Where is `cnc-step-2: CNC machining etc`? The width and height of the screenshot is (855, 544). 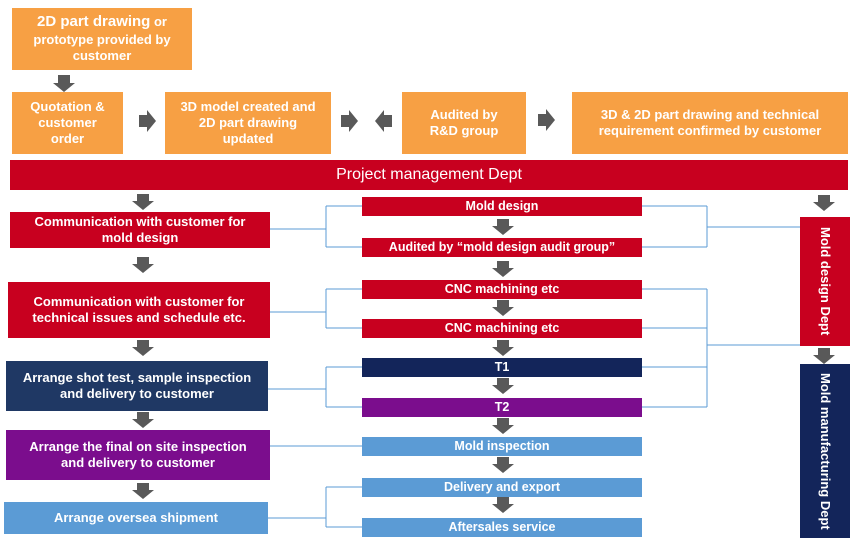 cnc-step-2: CNC machining etc is located at coordinates (502, 328).